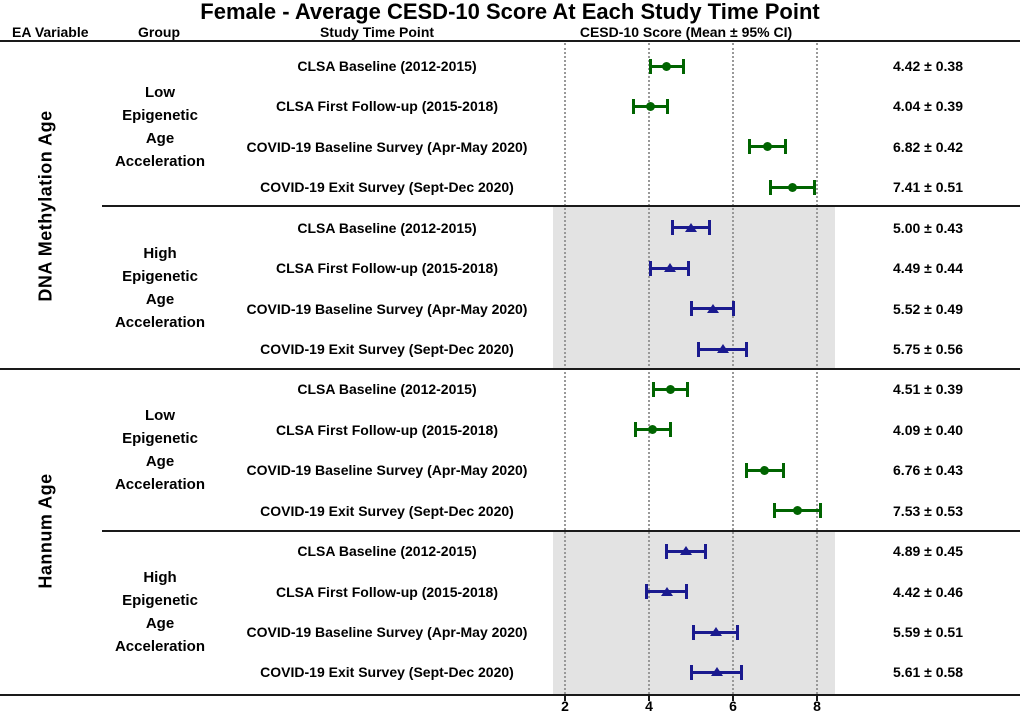 This screenshot has height=714, width=1020. I want to click on score-value: 7.53 ± 0.53, so click(928, 511).